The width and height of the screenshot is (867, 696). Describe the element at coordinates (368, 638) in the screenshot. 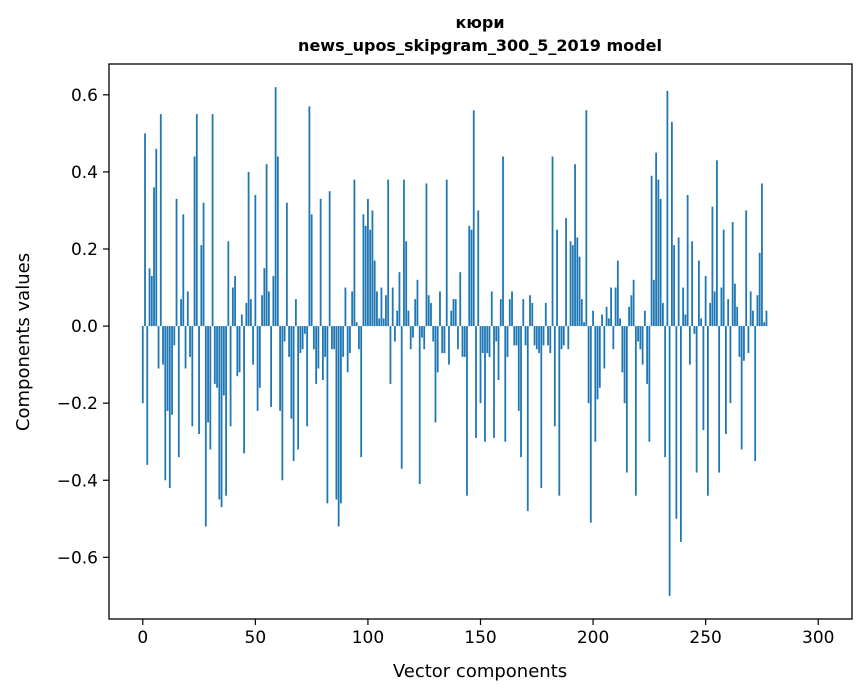

I see `x-tick-label: 100` at that location.